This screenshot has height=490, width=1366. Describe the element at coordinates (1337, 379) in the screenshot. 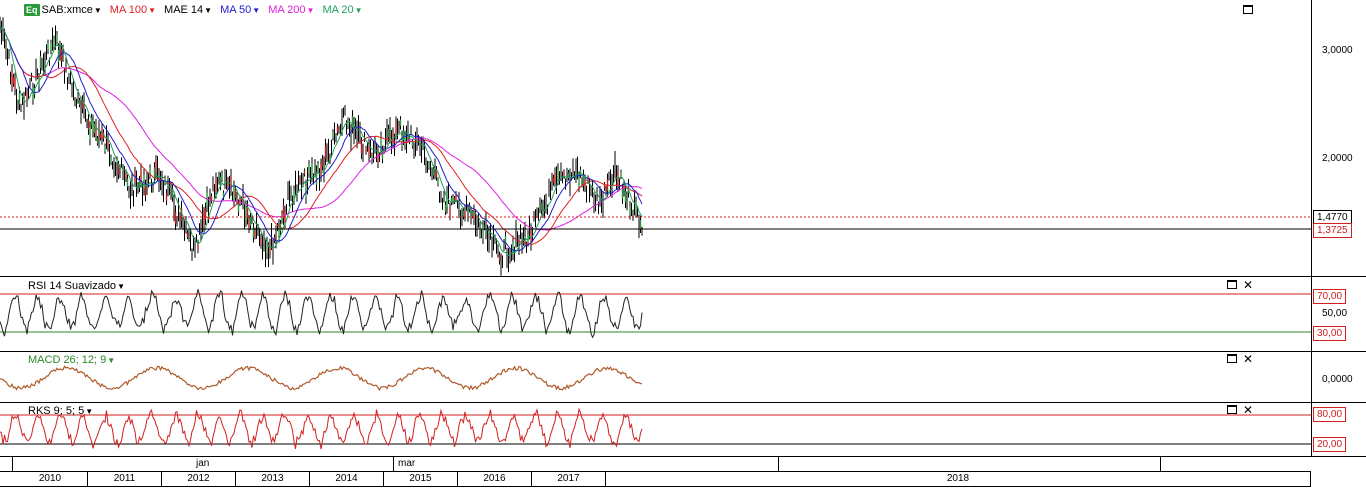

I see `macd-zero-tick: 0,0000` at that location.